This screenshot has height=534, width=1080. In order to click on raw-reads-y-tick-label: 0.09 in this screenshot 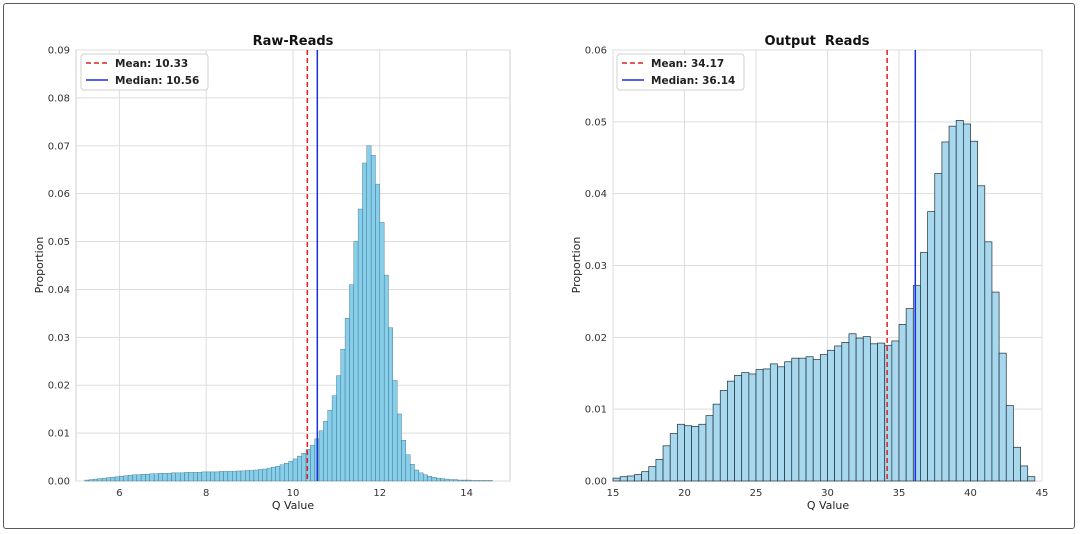, I will do `click(59, 51)`.